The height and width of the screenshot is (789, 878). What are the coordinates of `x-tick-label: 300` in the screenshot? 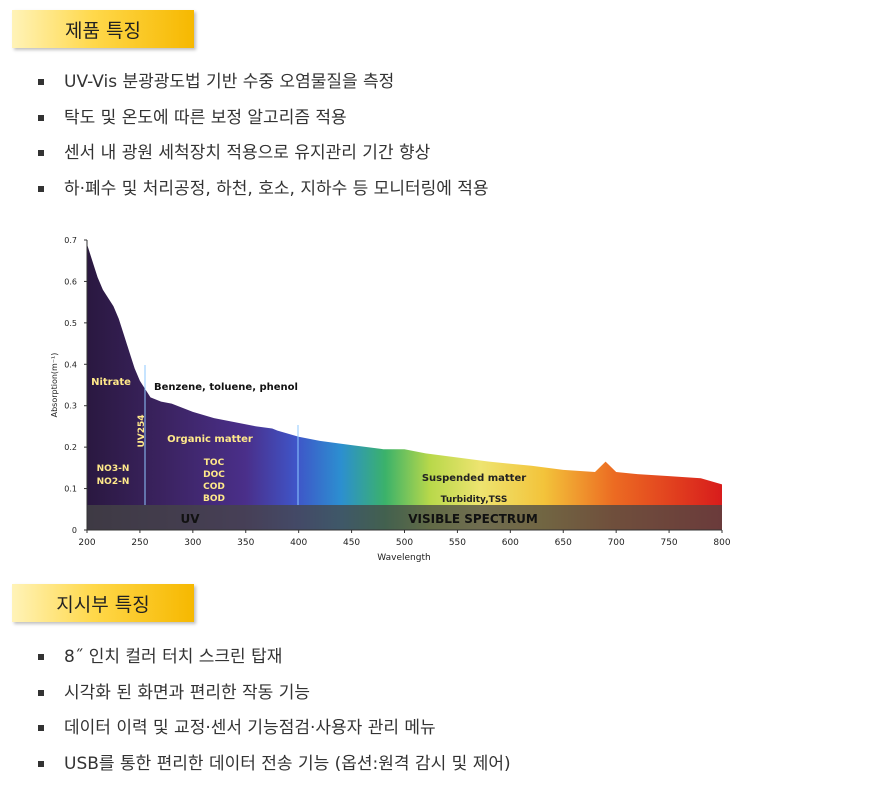 It's located at (192, 543).